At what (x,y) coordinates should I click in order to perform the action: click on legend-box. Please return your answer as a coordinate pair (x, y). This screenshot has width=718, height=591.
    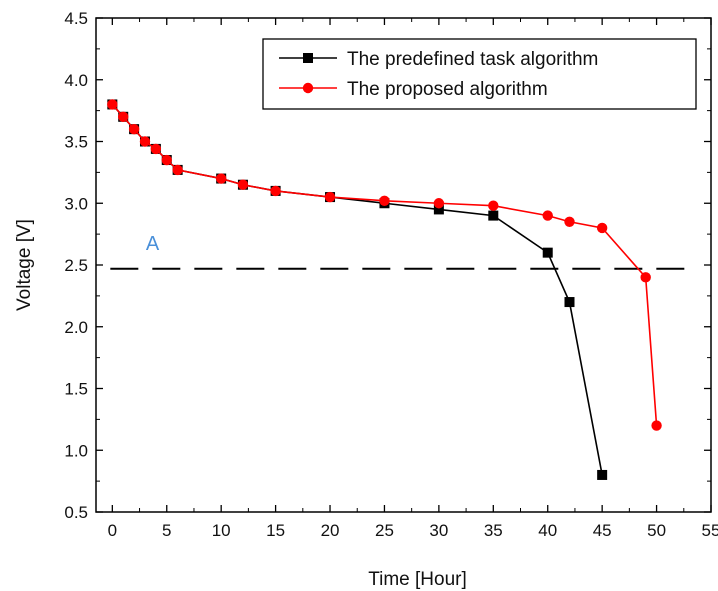
    Looking at the image, I should click on (479, 74).